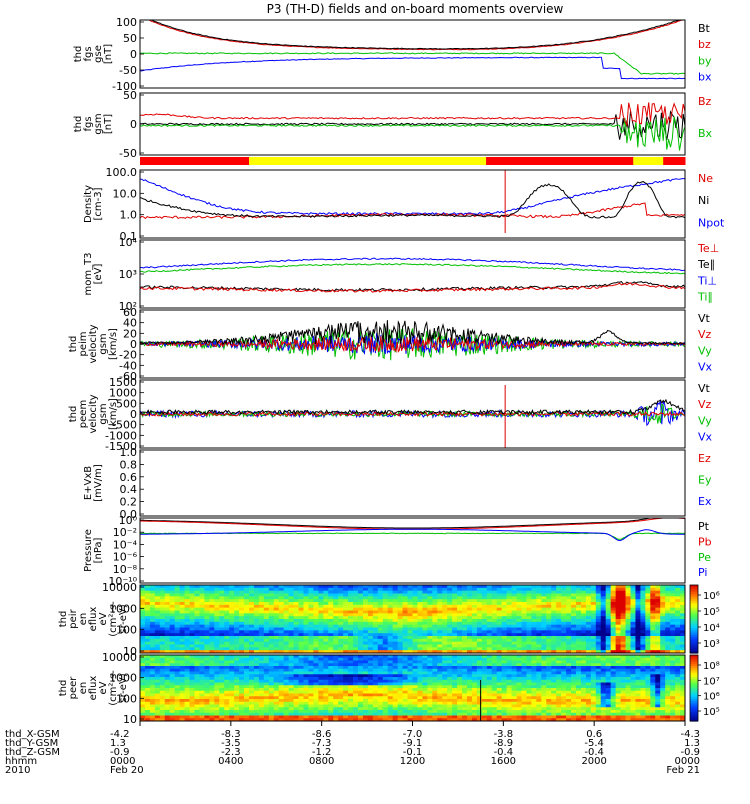  I want to click on y-tick-label: 0.2, so click(129, 502).